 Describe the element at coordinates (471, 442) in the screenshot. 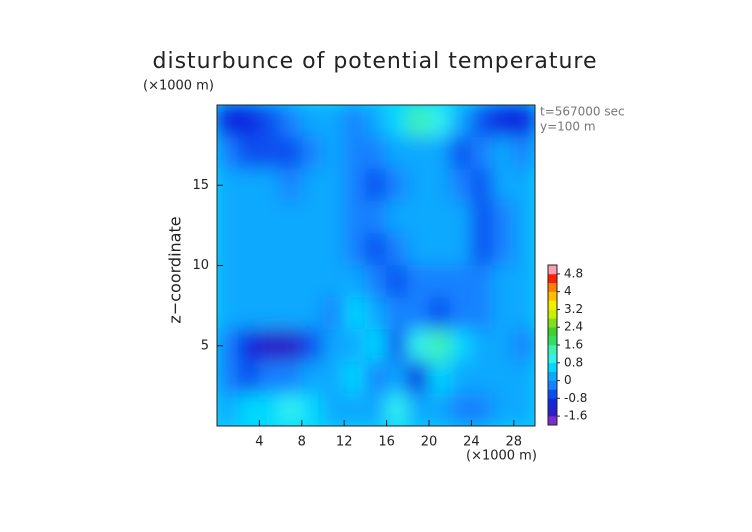

I see `x-tick-label: 24` at that location.